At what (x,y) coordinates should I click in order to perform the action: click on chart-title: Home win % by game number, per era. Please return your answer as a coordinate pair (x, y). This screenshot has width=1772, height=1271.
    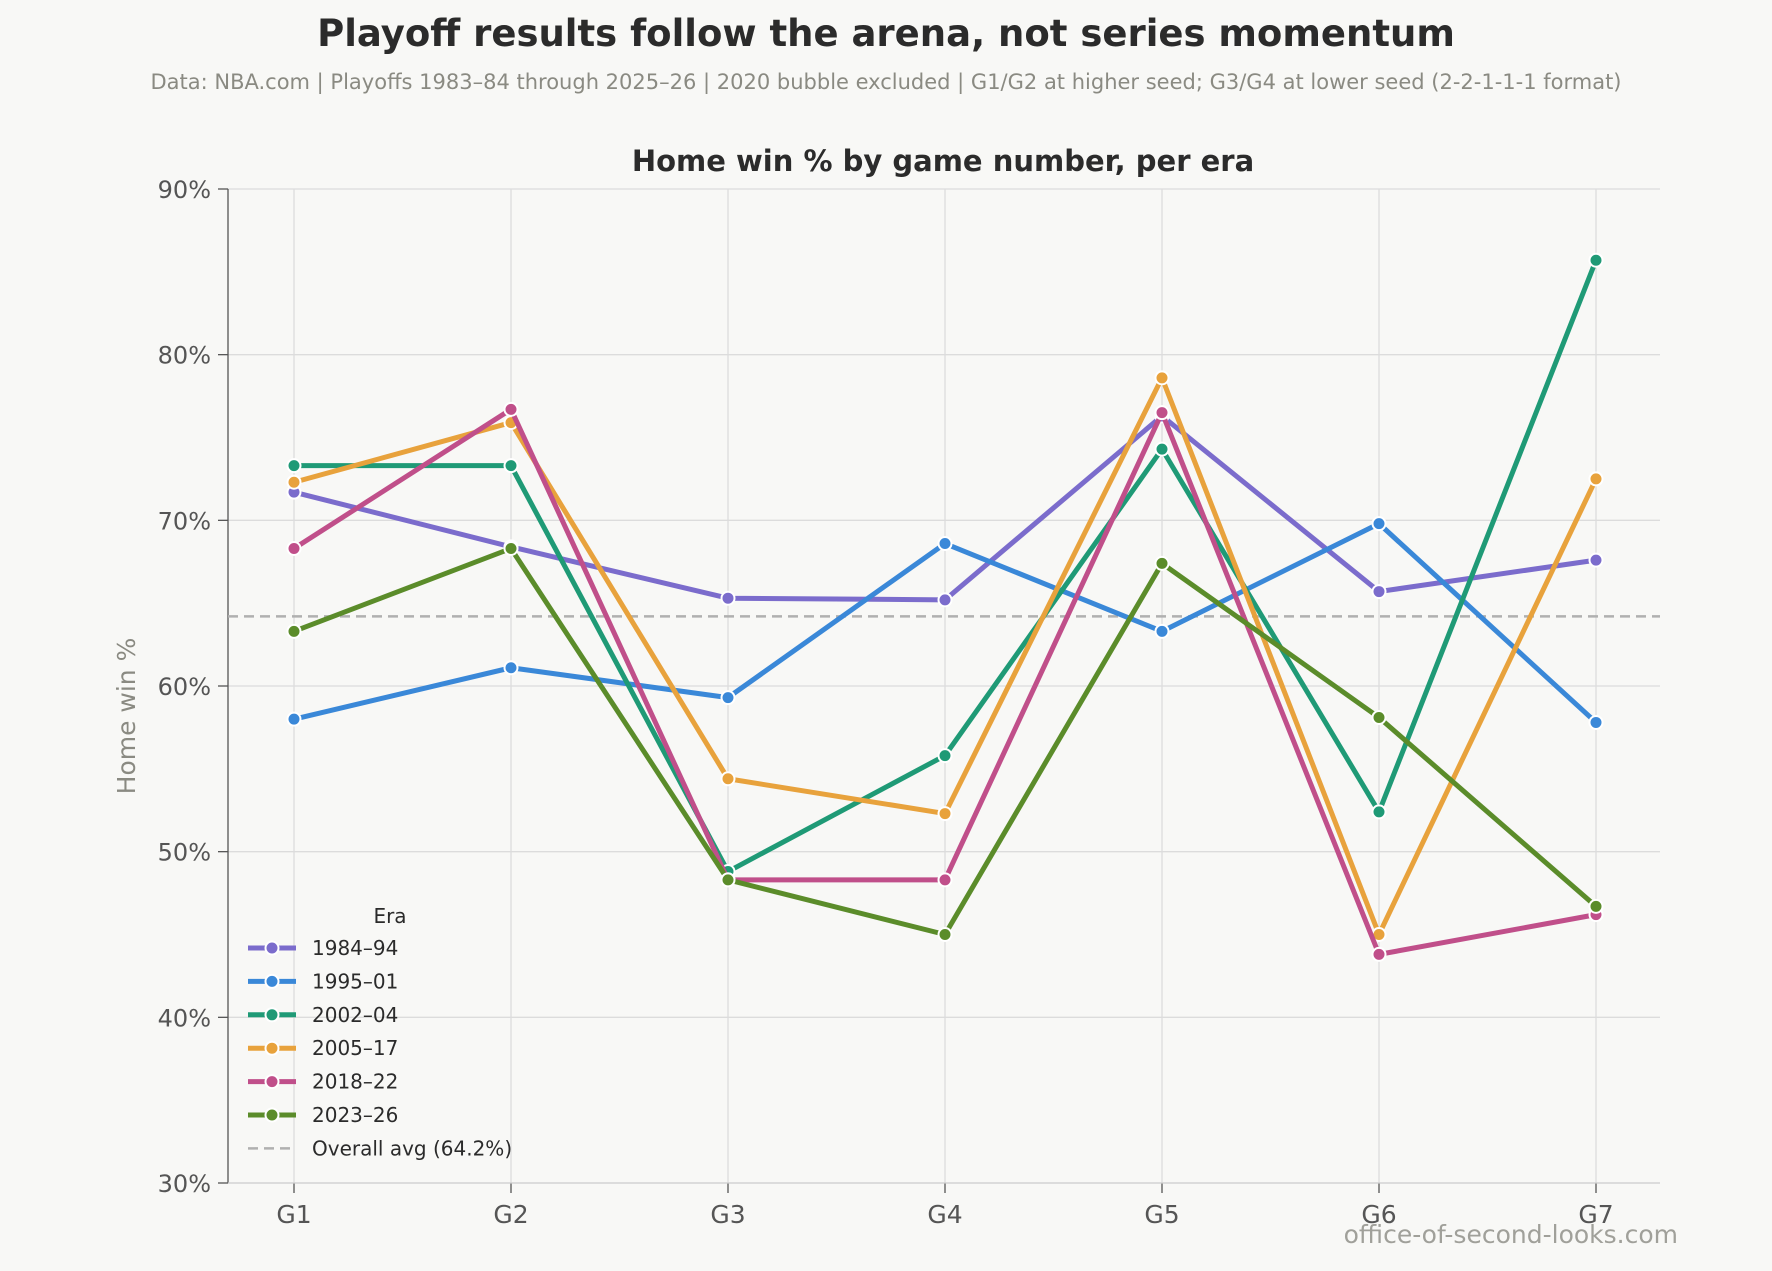
    Looking at the image, I should click on (943, 161).